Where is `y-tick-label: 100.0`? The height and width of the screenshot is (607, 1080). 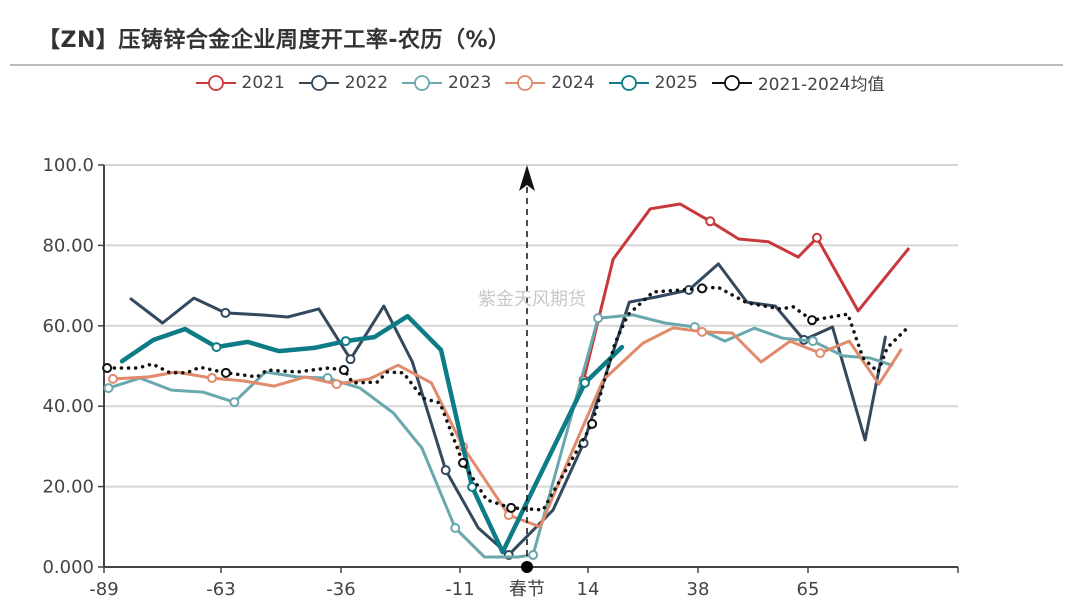 y-tick-label: 100.0 is located at coordinates (68, 165).